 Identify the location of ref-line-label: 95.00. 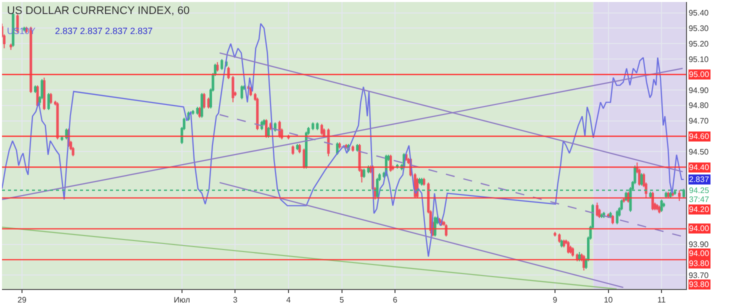
(699, 74).